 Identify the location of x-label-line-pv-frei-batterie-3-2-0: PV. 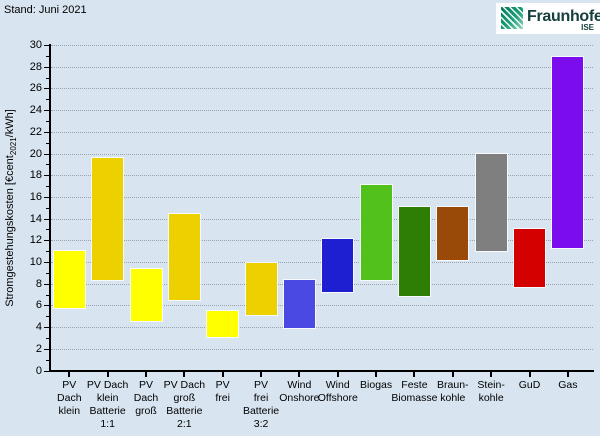
(261, 385).